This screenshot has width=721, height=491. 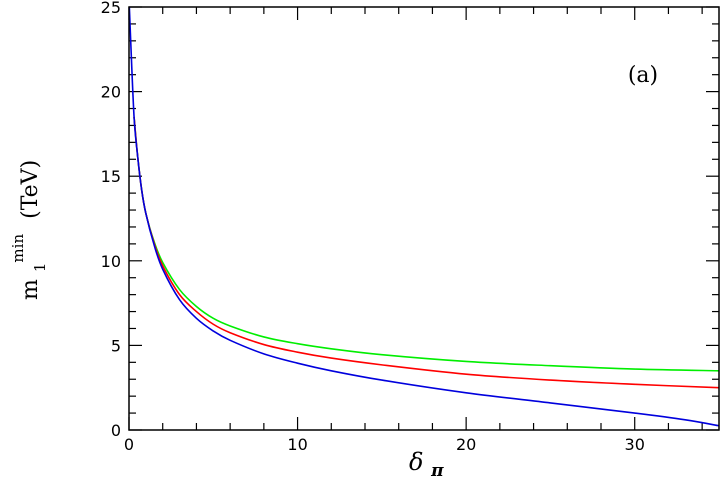 I want to click on x-axis-title: δ π, so click(x=426, y=464).